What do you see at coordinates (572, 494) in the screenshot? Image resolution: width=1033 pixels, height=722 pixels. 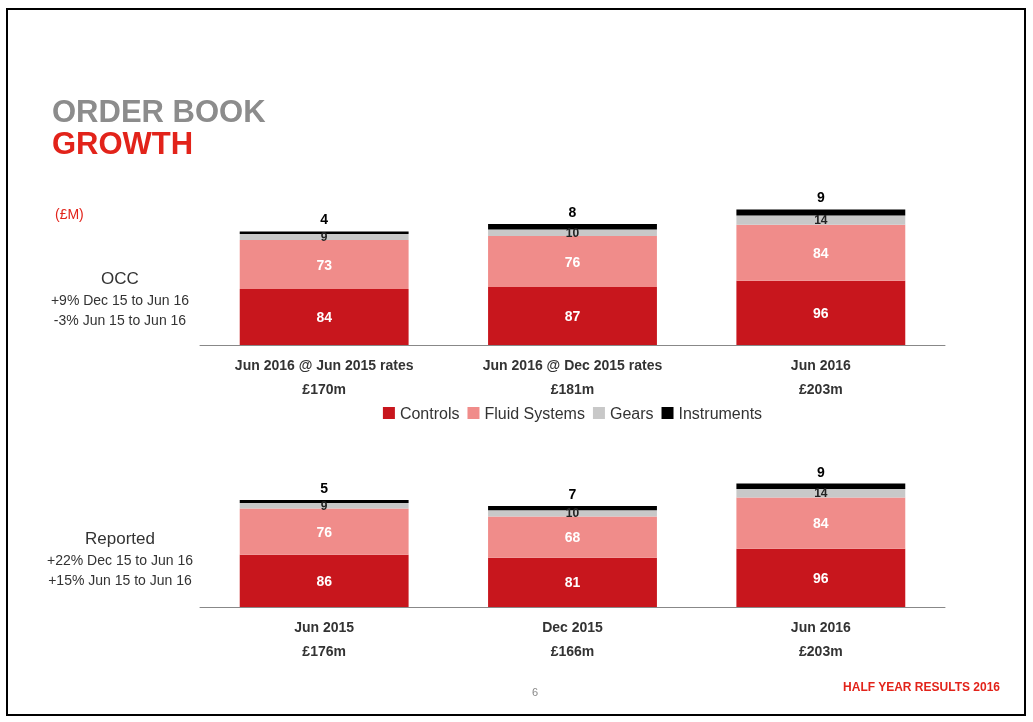 I see `data-label: 7` at bounding box center [572, 494].